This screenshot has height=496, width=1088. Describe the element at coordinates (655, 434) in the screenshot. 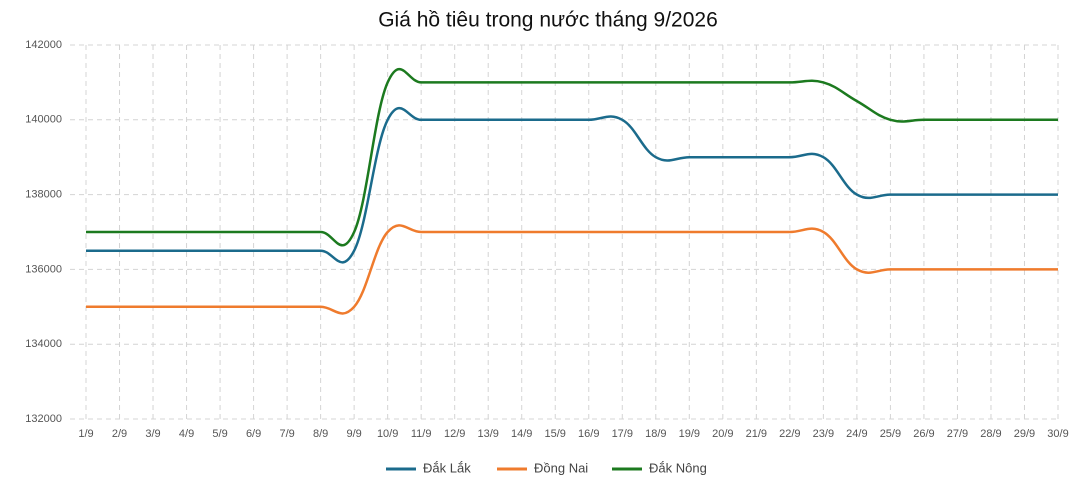

I see `x-tick-label: 18/9` at that location.